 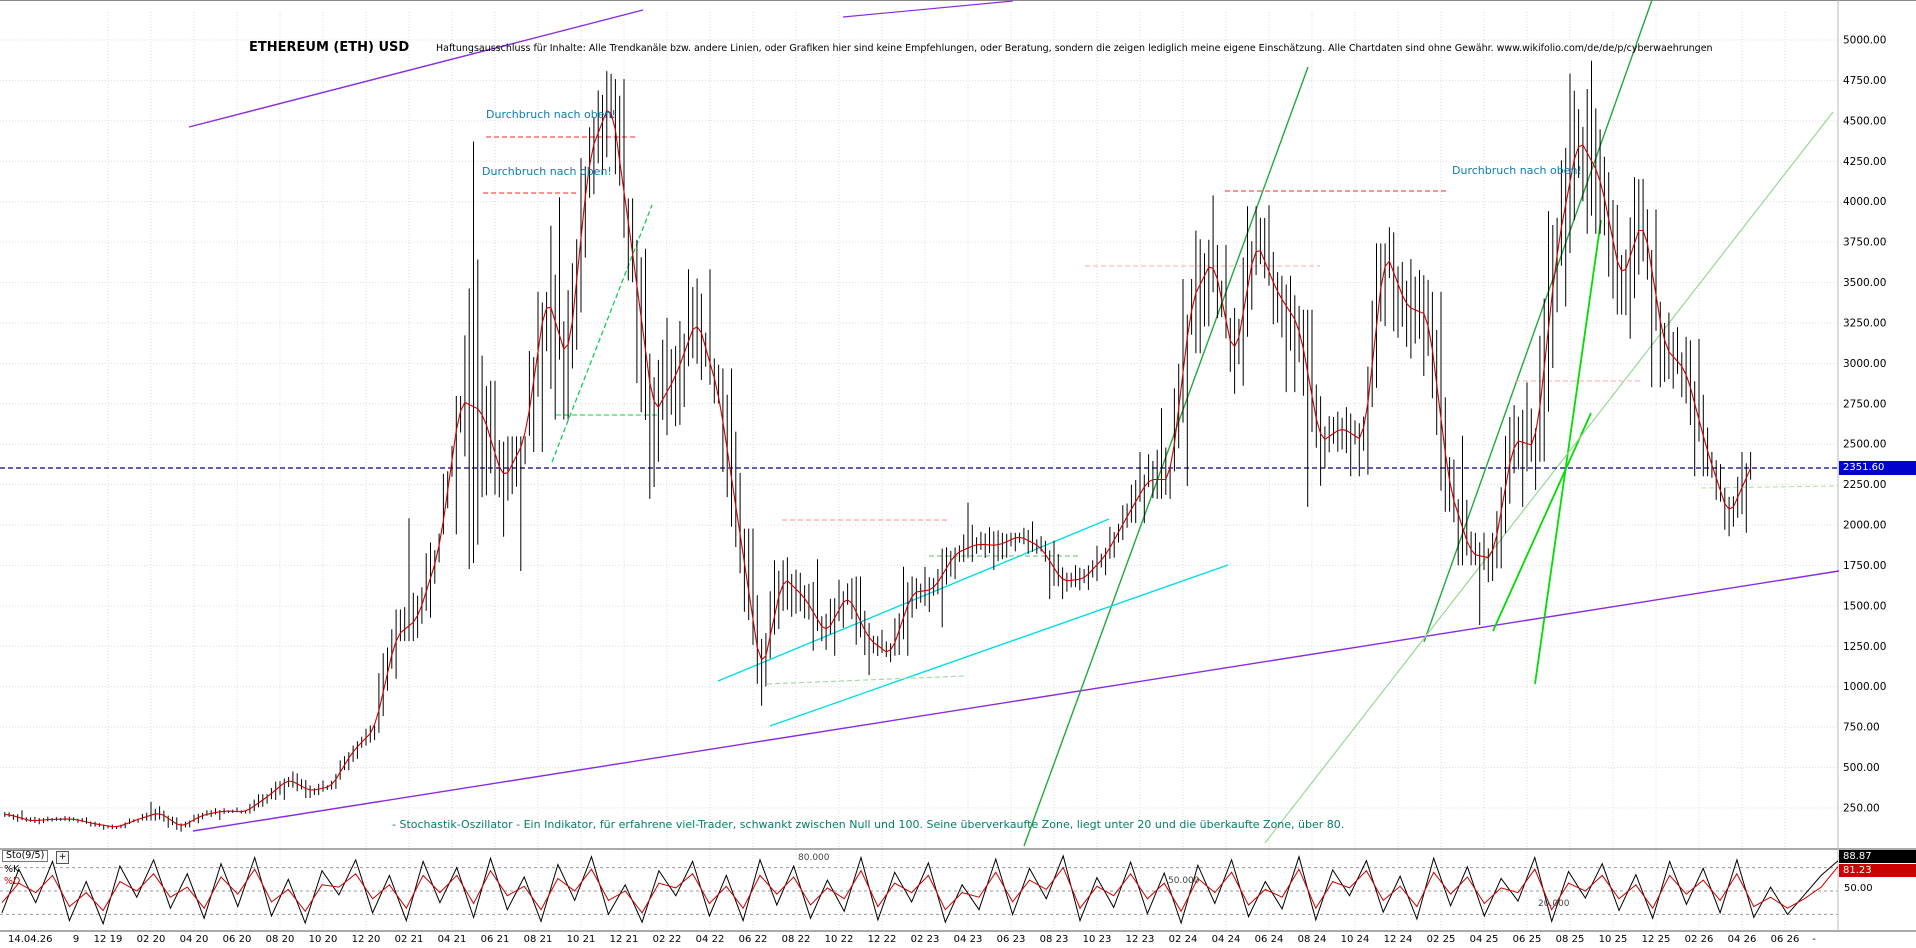 I want to click on date-axis-label: 02 23, so click(x=925, y=939).